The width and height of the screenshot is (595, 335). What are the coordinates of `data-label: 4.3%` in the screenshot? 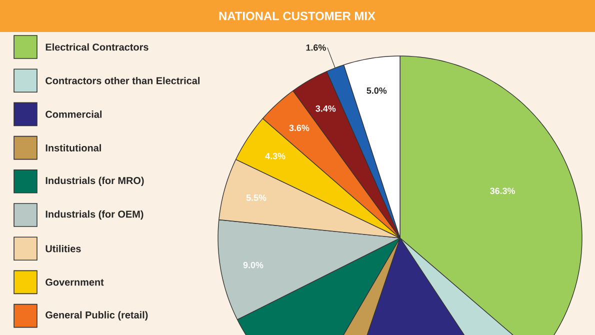 It's located at (275, 156).